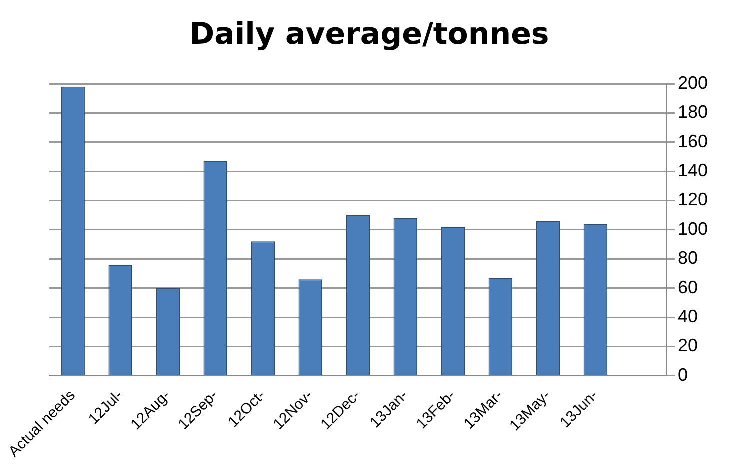  What do you see at coordinates (693, 141) in the screenshot?
I see `y-tick-label: 160` at bounding box center [693, 141].